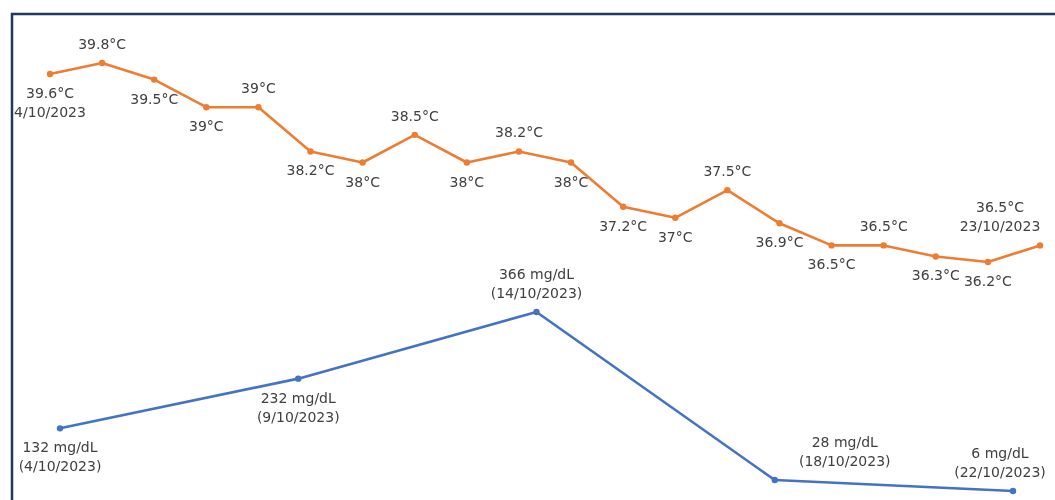 Image resolution: width=1055 pixels, height=500 pixels. What do you see at coordinates (102, 44) in the screenshot?
I see `data-label: 39.8°C` at bounding box center [102, 44].